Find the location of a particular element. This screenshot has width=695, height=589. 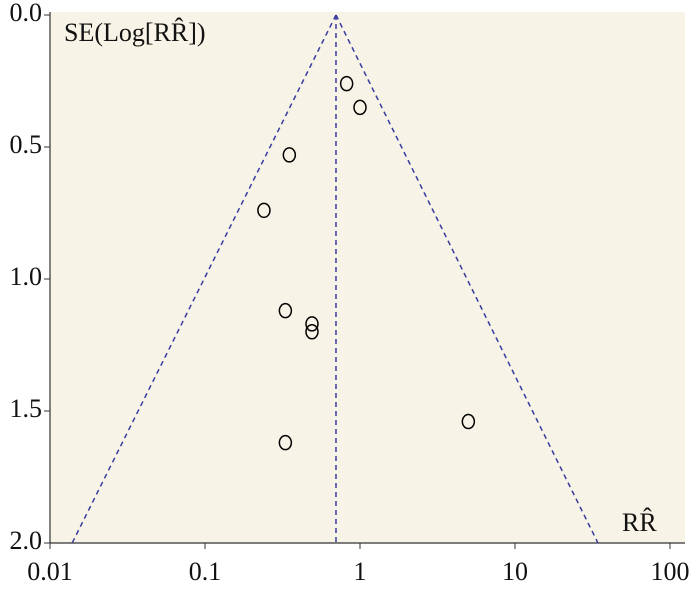

y-tick-label: 0.5 is located at coordinates (26, 144).